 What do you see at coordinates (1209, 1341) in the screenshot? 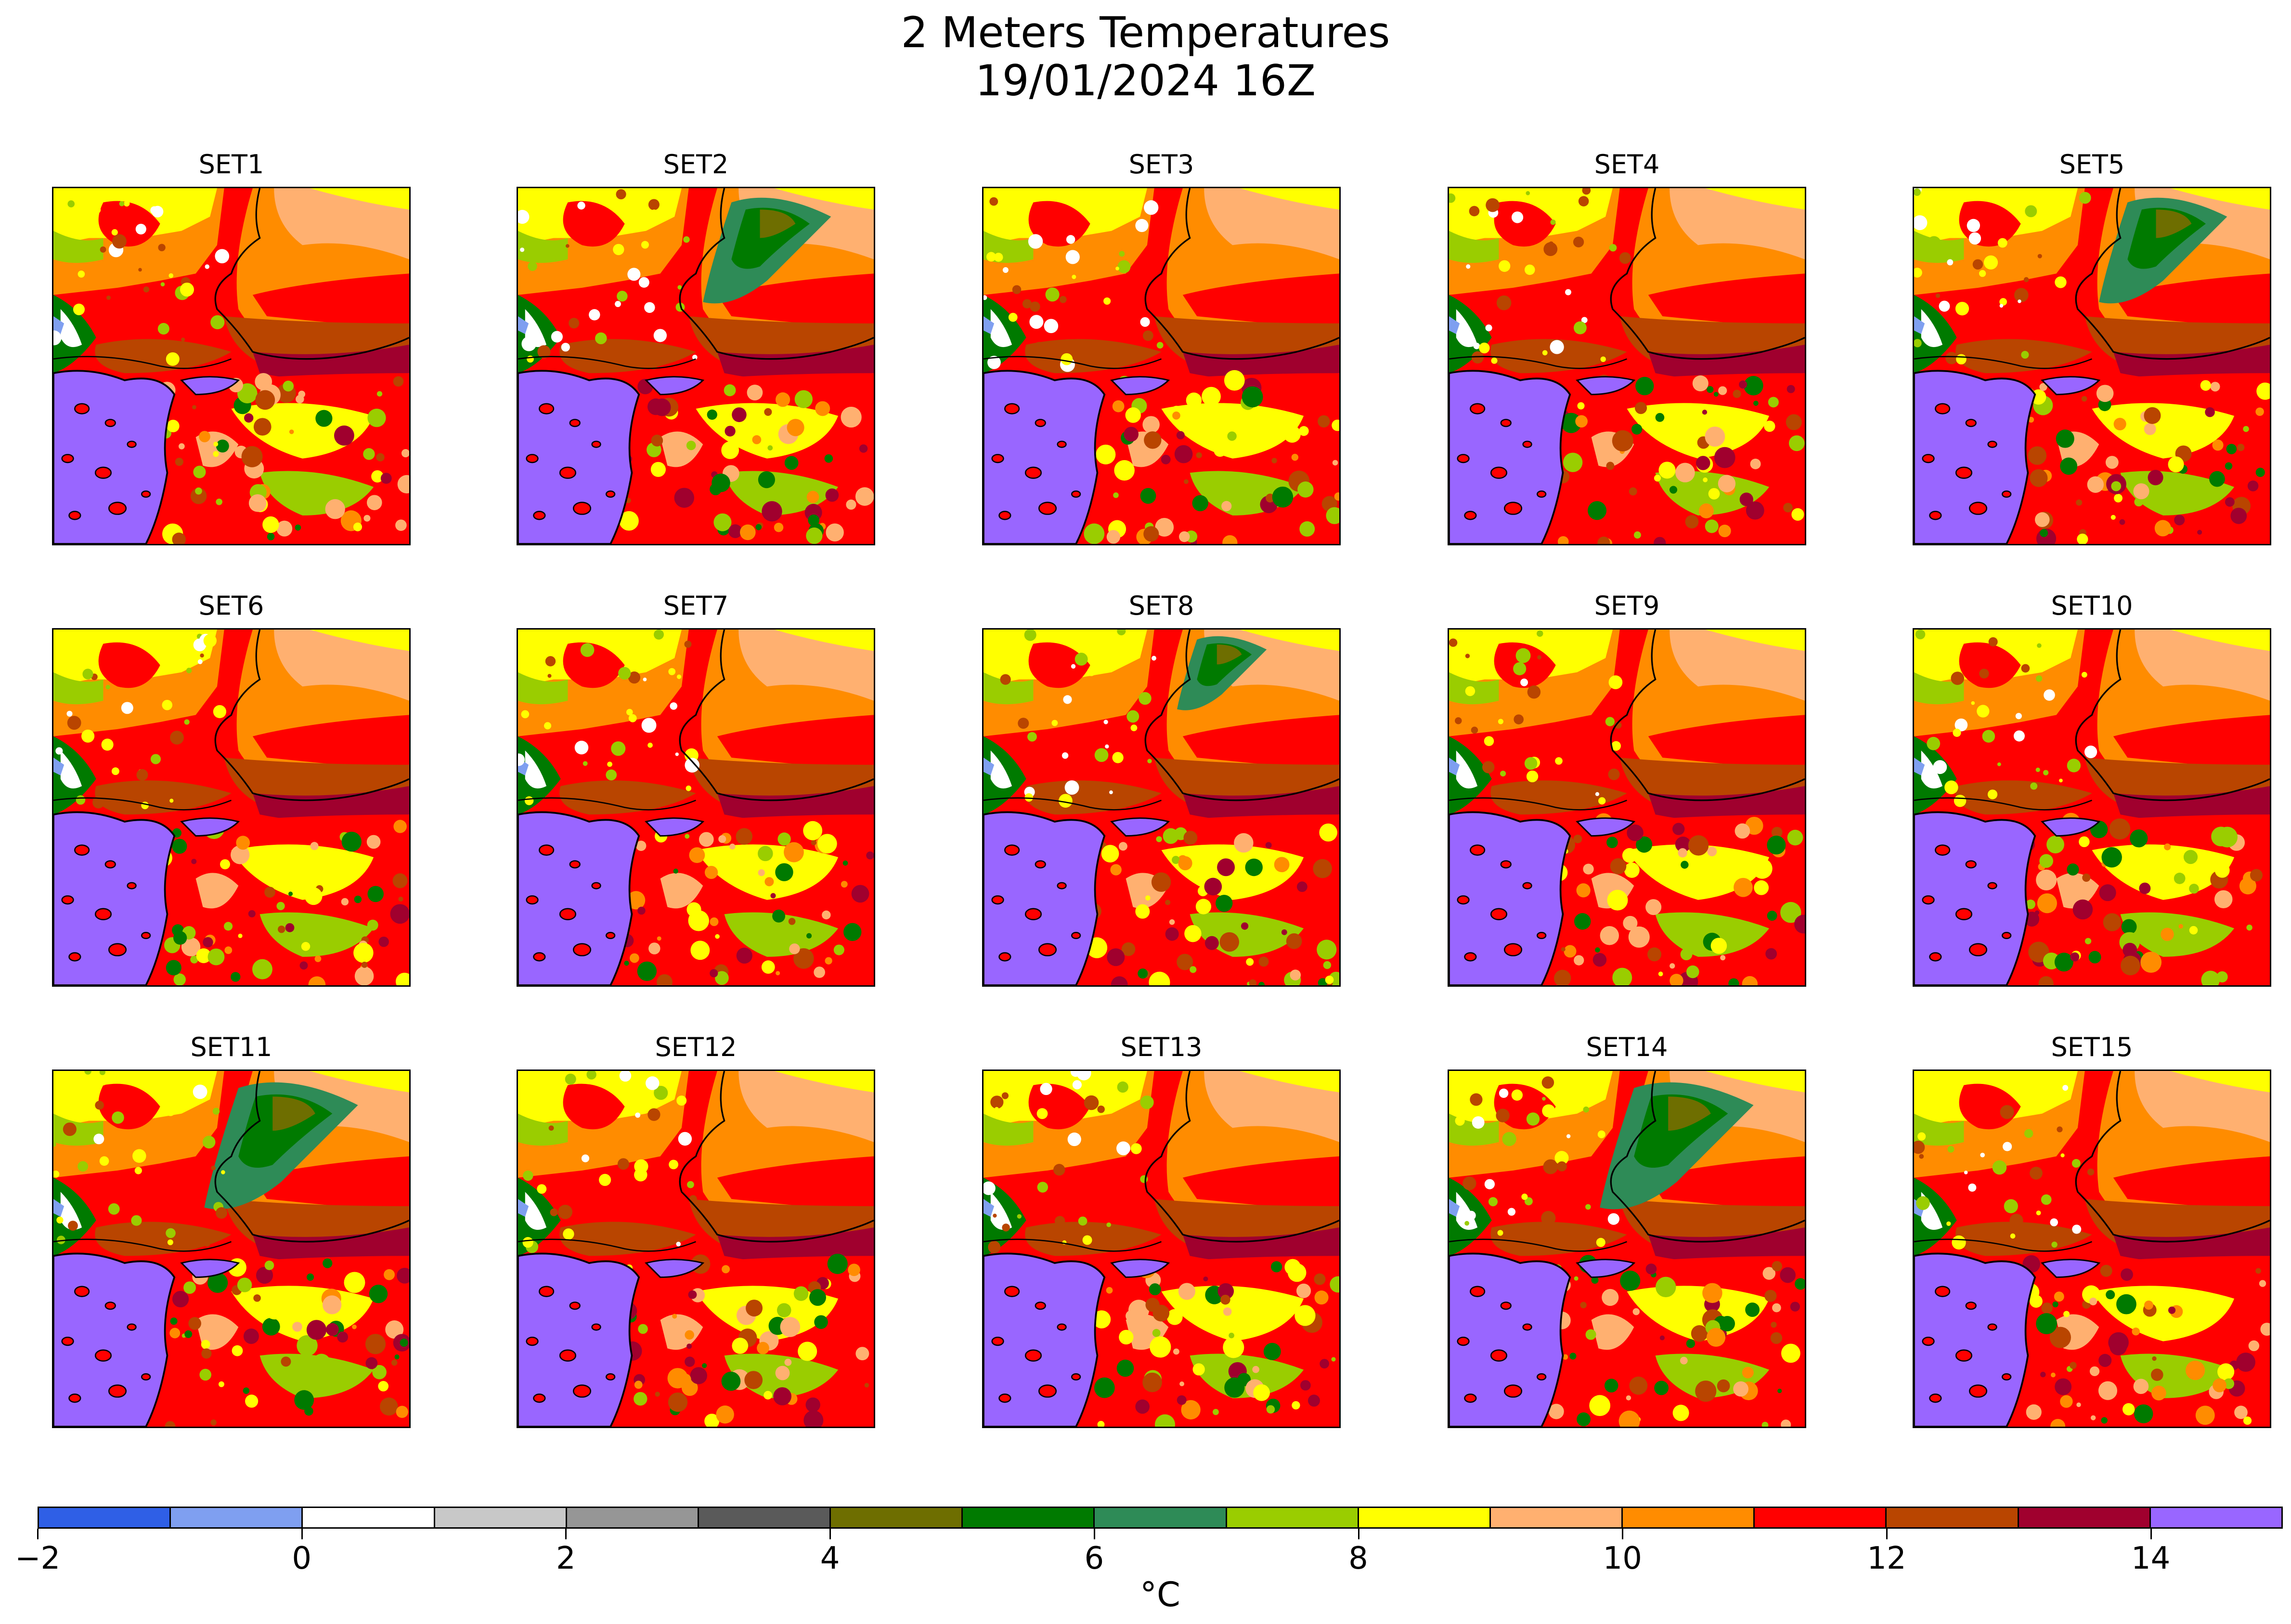
I see `south-land` at bounding box center [1209, 1341].